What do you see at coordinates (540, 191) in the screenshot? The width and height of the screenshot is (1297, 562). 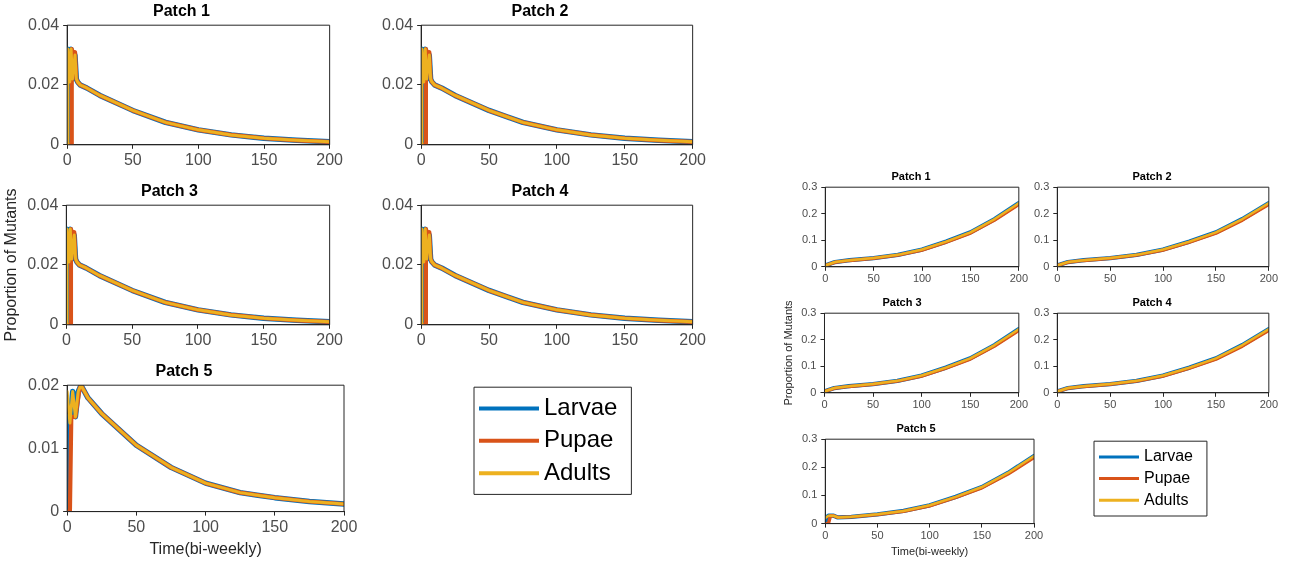 I see `chart-title: Patch 4` at bounding box center [540, 191].